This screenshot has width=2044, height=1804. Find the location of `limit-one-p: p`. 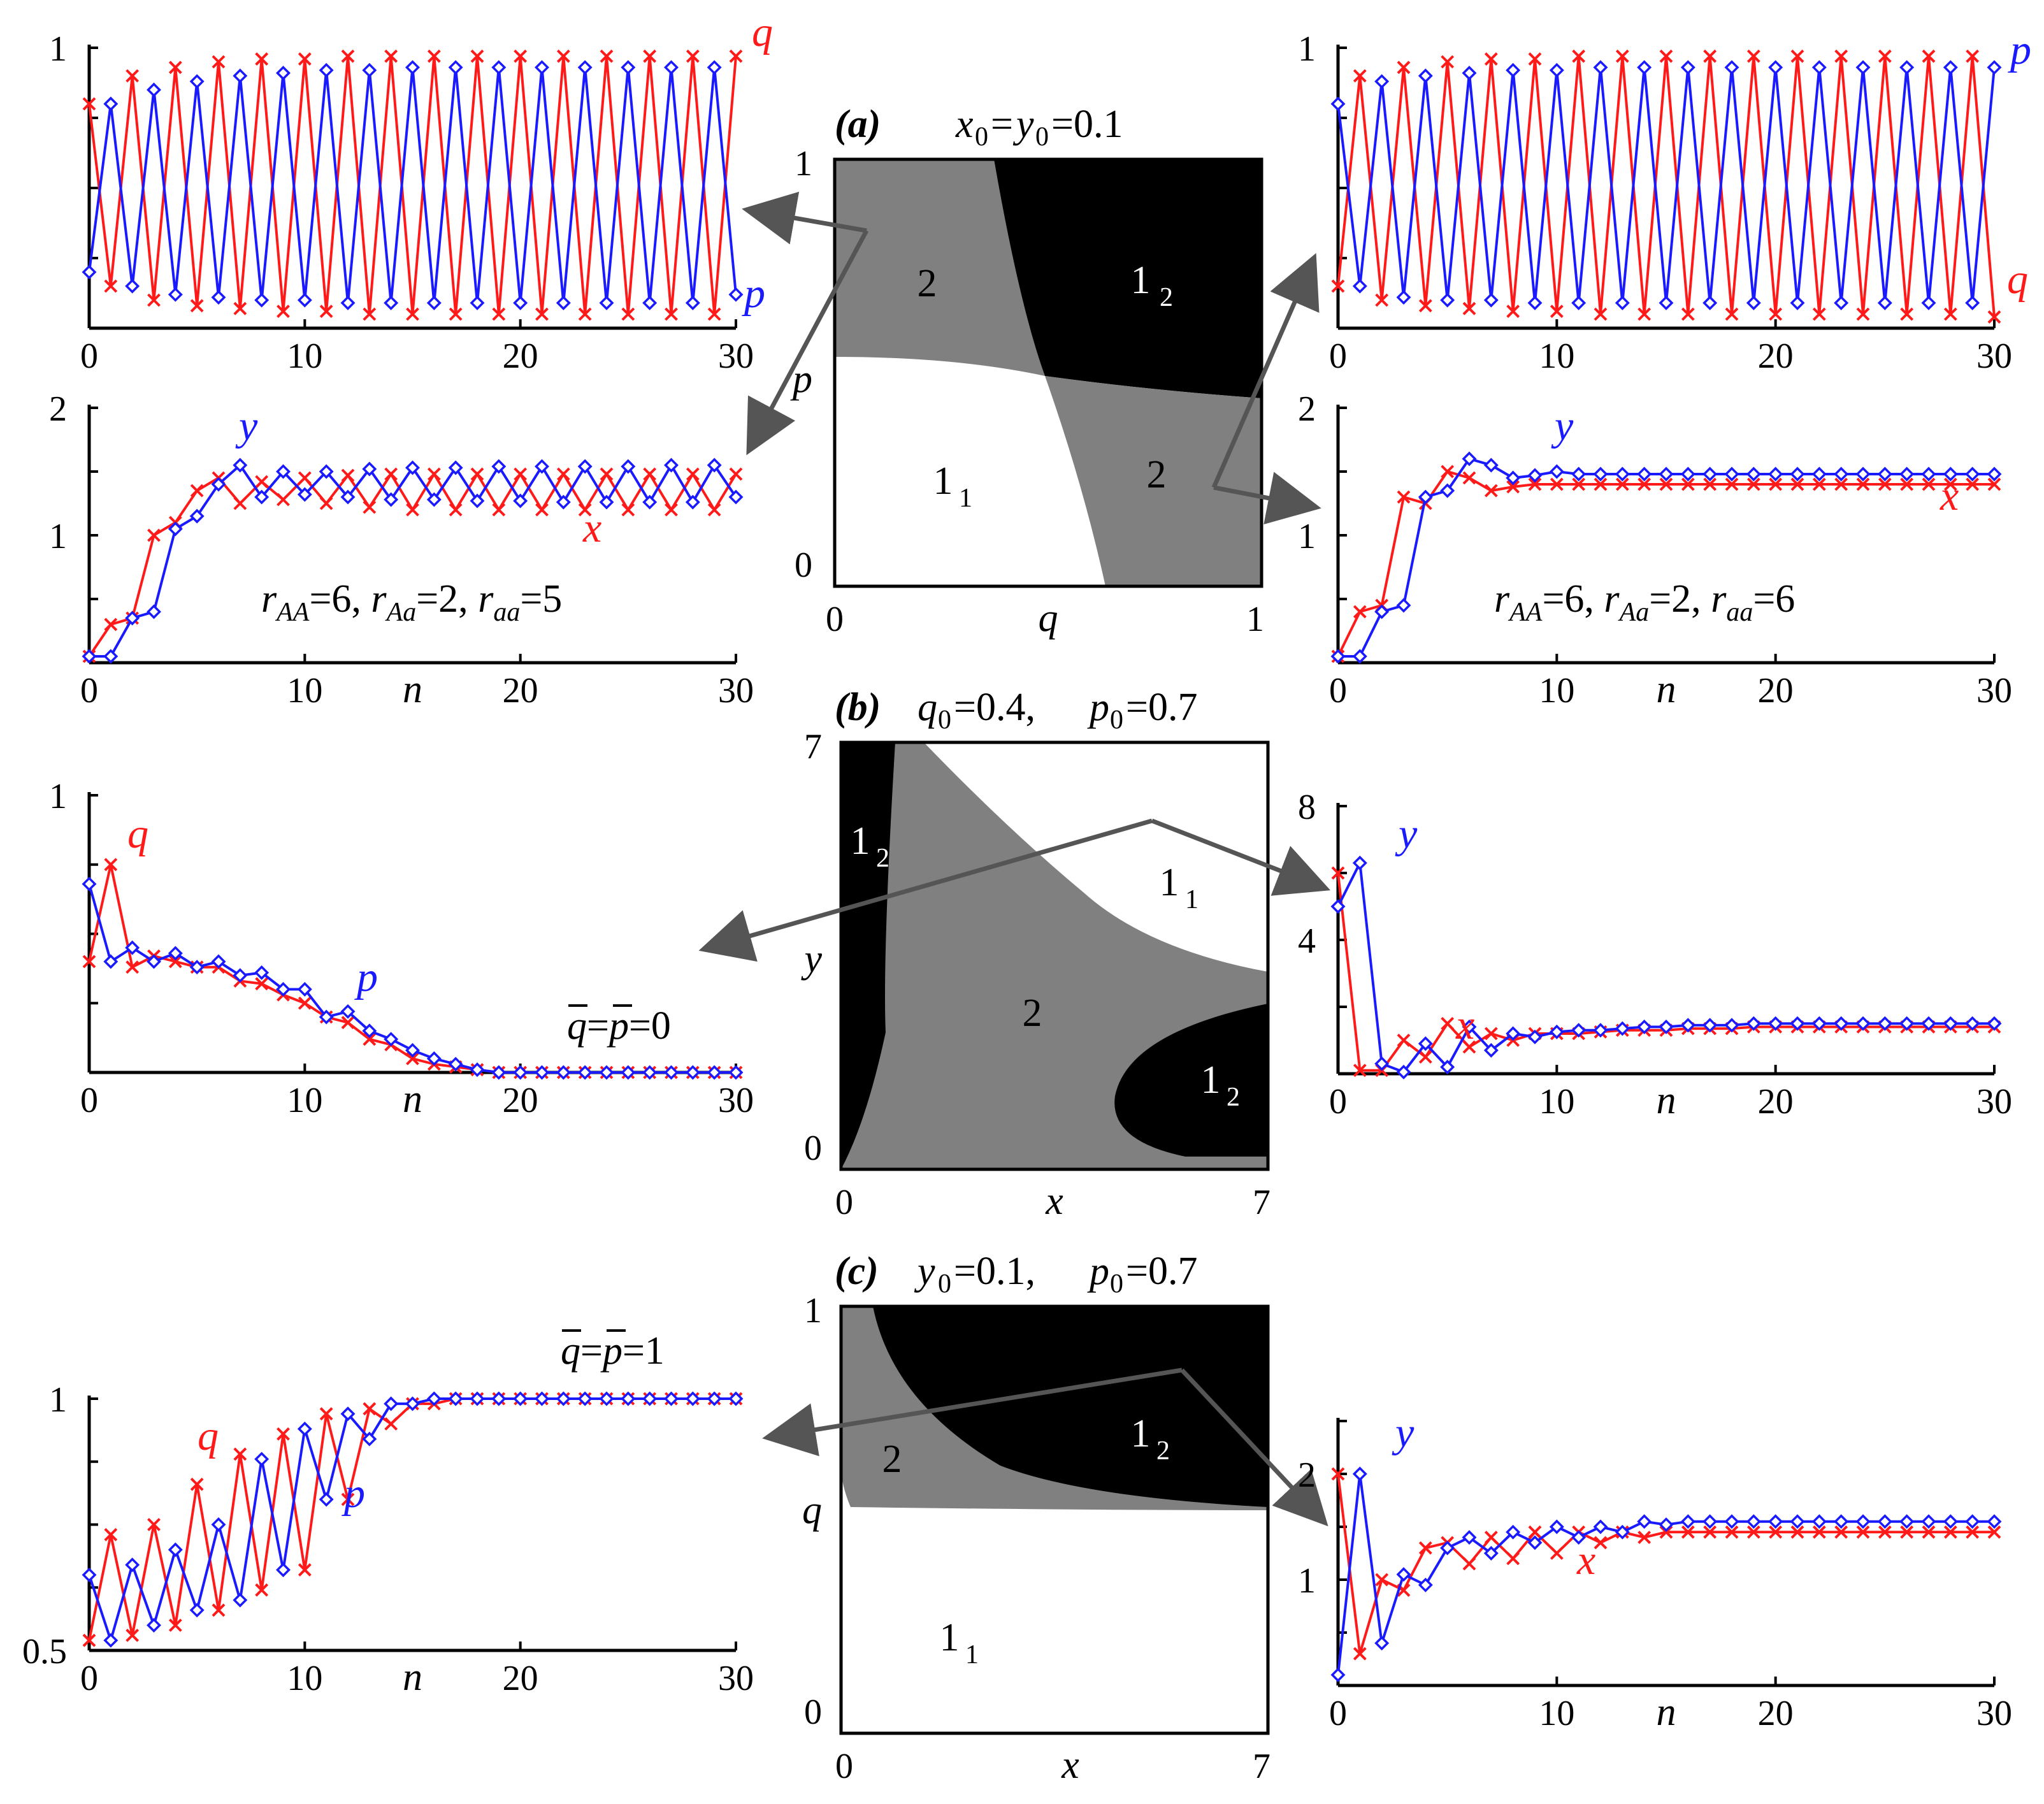

limit-one-p: p is located at coordinates (611, 1351).